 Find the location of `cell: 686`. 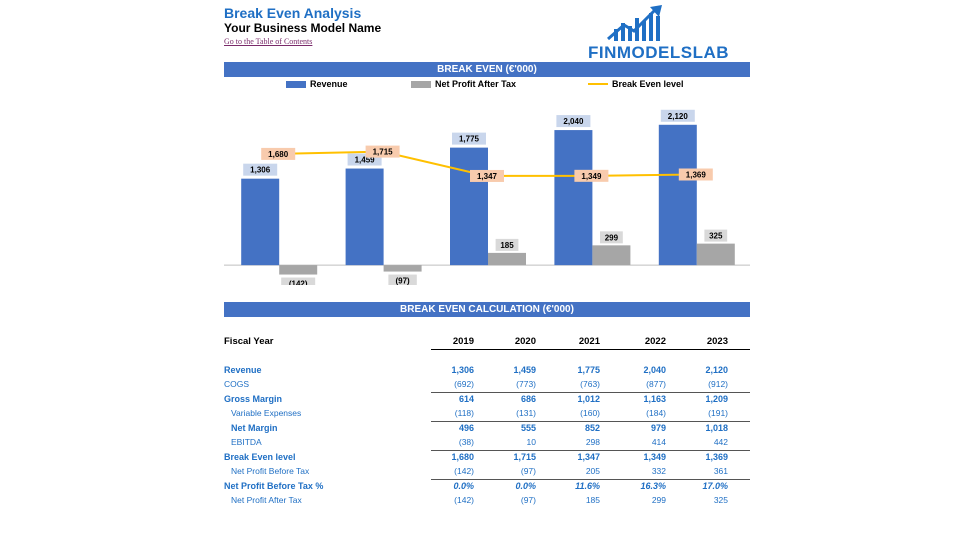

cell: 686 is located at coordinates (528, 399).